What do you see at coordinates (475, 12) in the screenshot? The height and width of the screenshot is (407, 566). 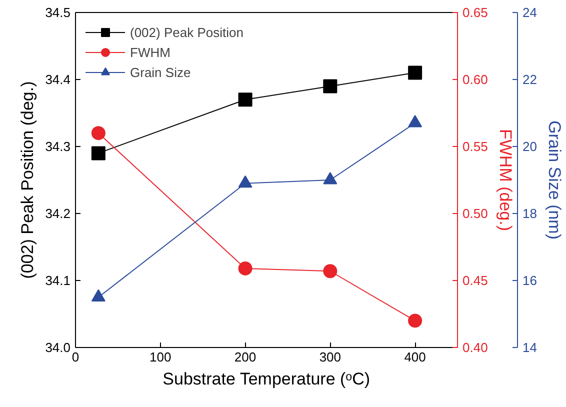 I see `y2-tick-label: 0.65` at bounding box center [475, 12].